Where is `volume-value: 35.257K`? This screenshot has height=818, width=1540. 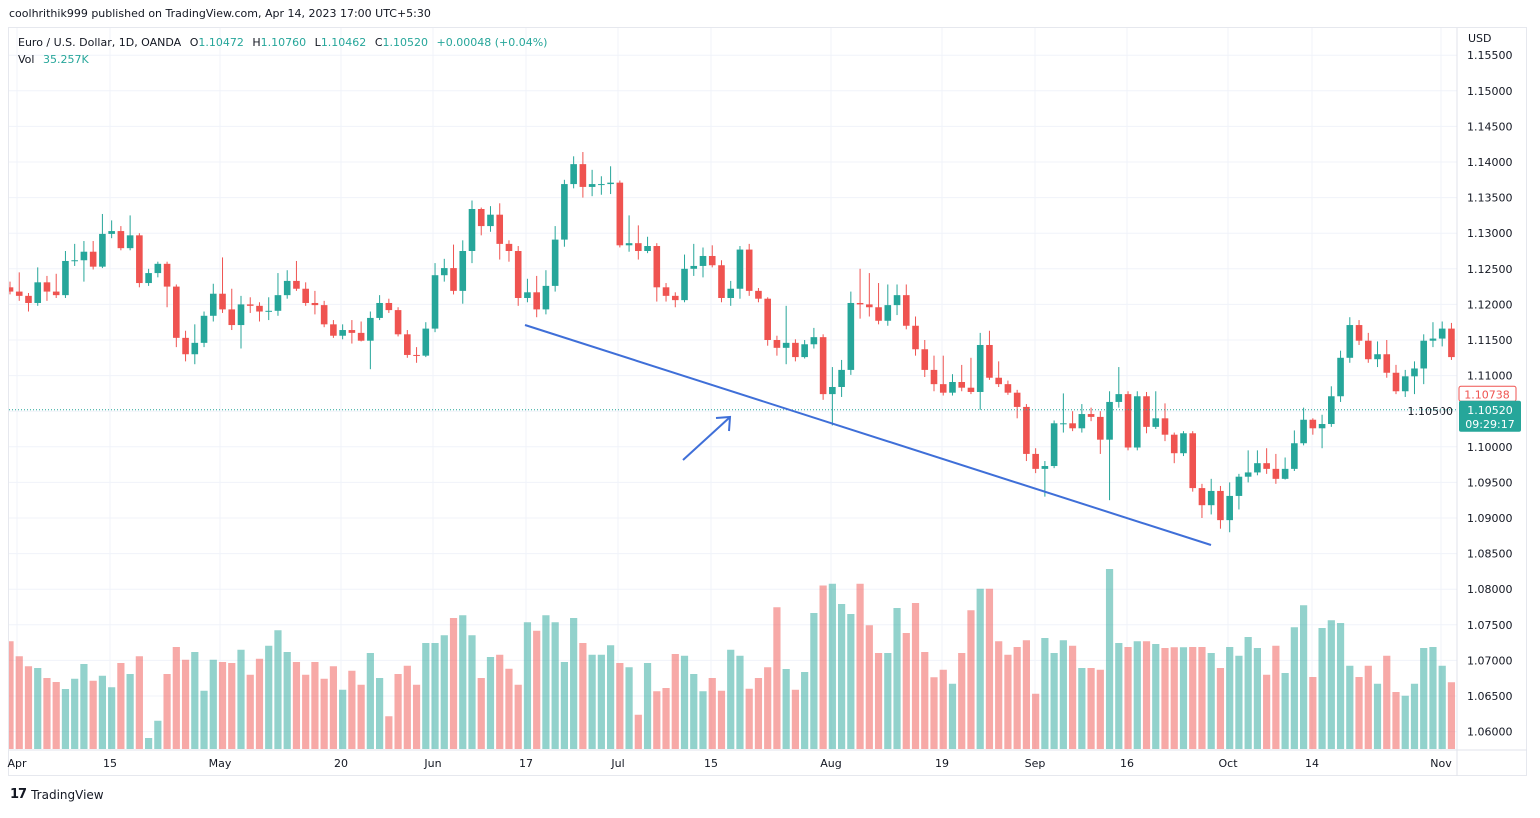
volume-value: 35.257K is located at coordinates (65, 59).